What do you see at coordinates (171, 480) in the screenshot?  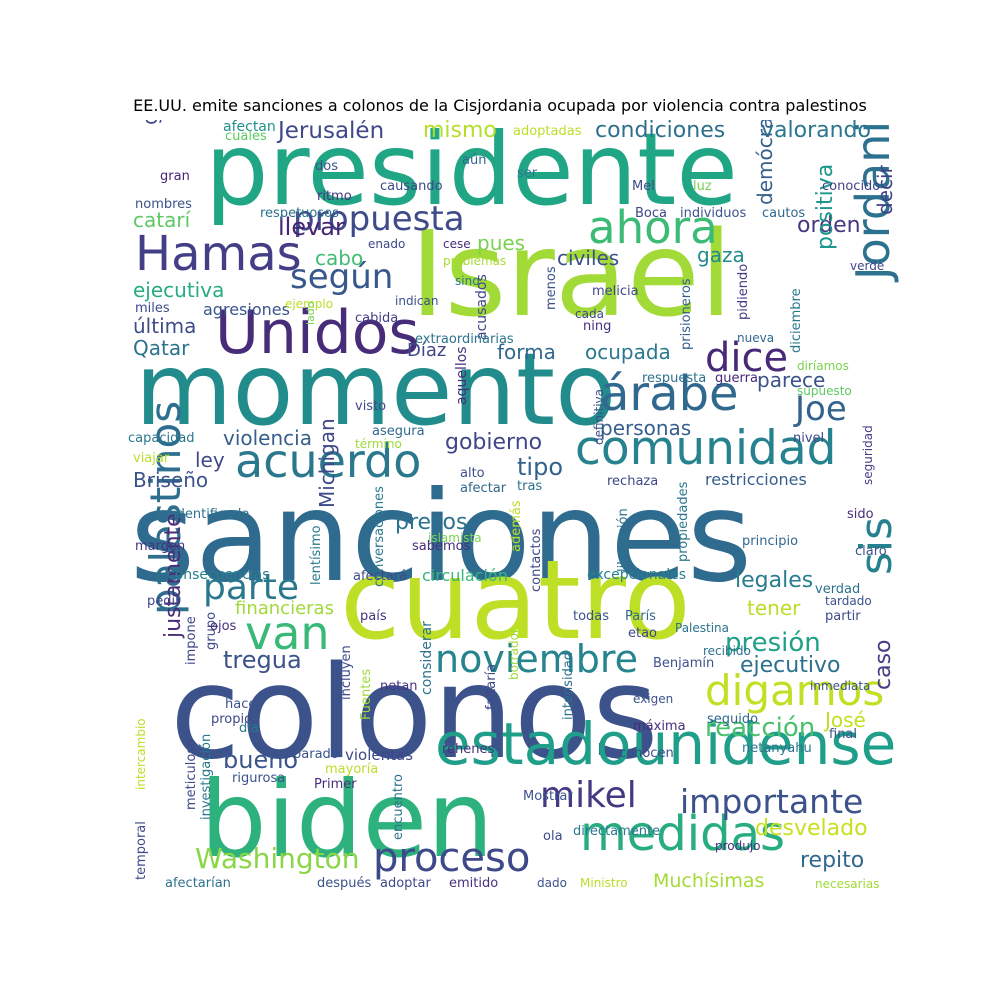 I see `cloud-word: Briseño` at bounding box center [171, 480].